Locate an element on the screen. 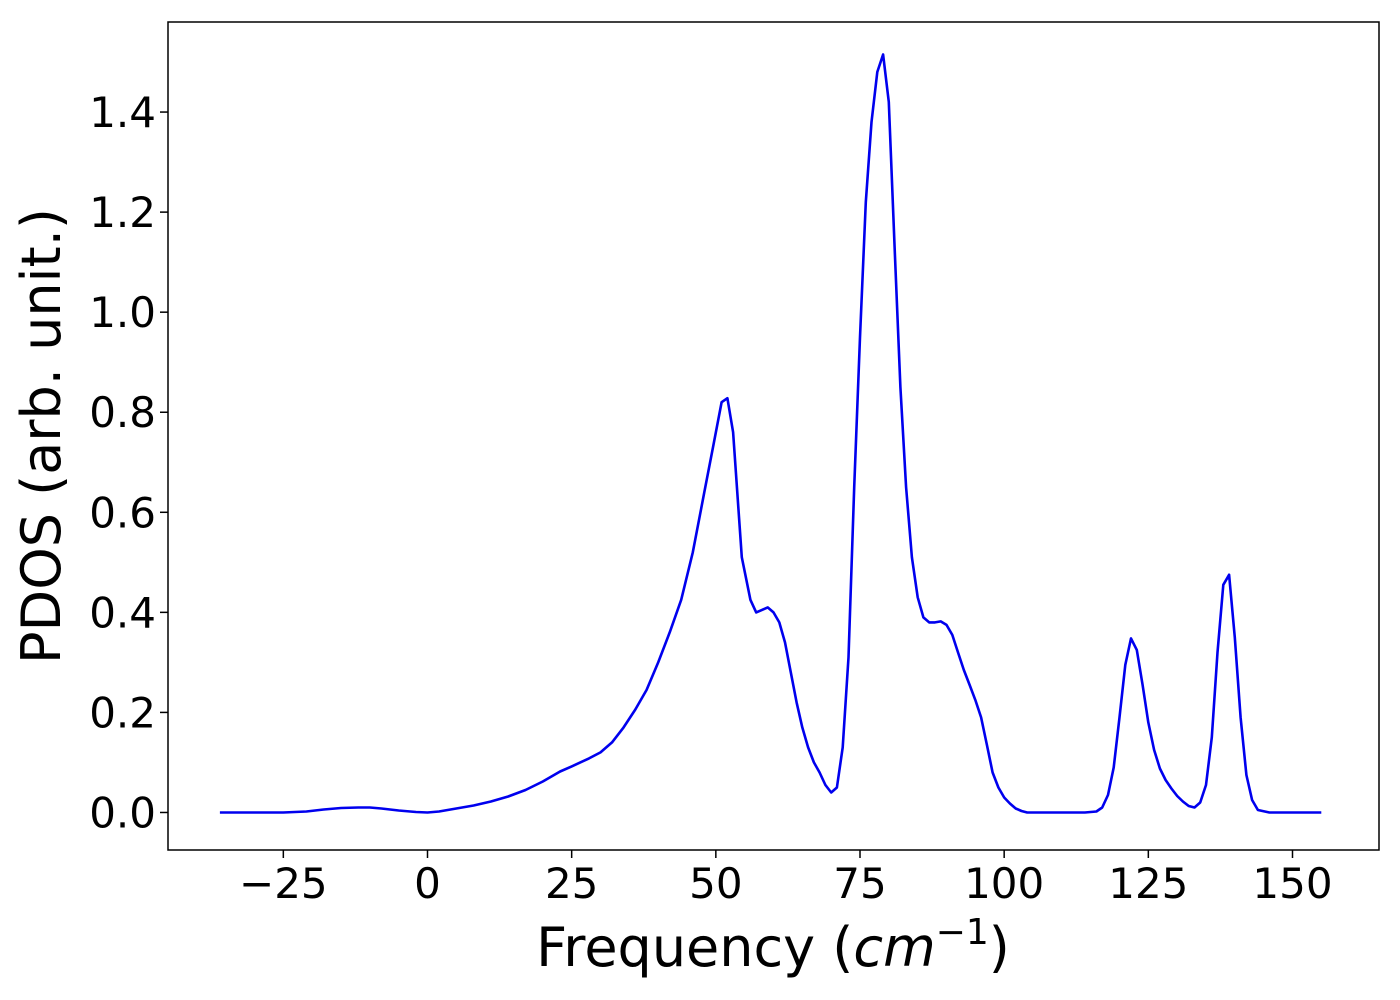 The height and width of the screenshot is (1000, 1400). x-tick-label: 100 is located at coordinates (1004, 883).